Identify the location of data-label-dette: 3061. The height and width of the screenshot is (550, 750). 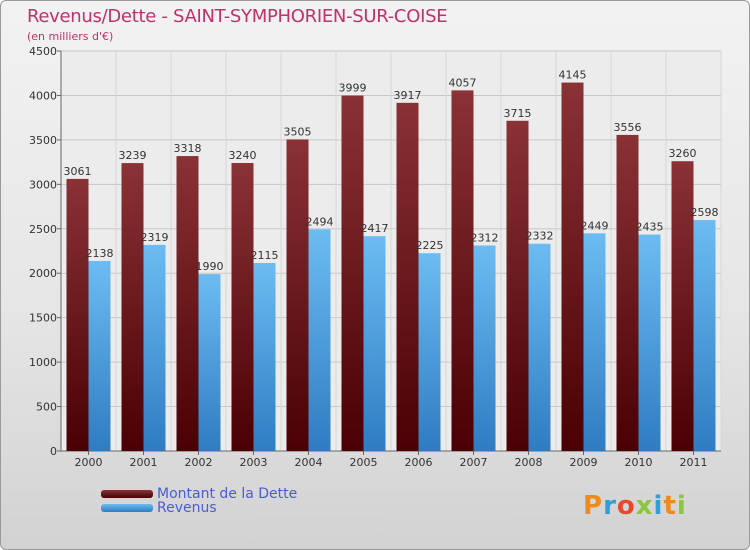
(78, 171).